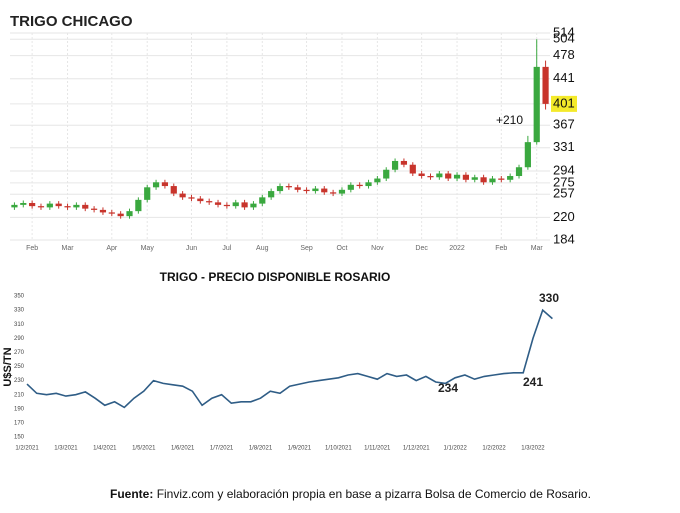  What do you see at coordinates (27, 449) in the screenshot?
I see `x-tick-label: 1/2/2021` at bounding box center [27, 449].